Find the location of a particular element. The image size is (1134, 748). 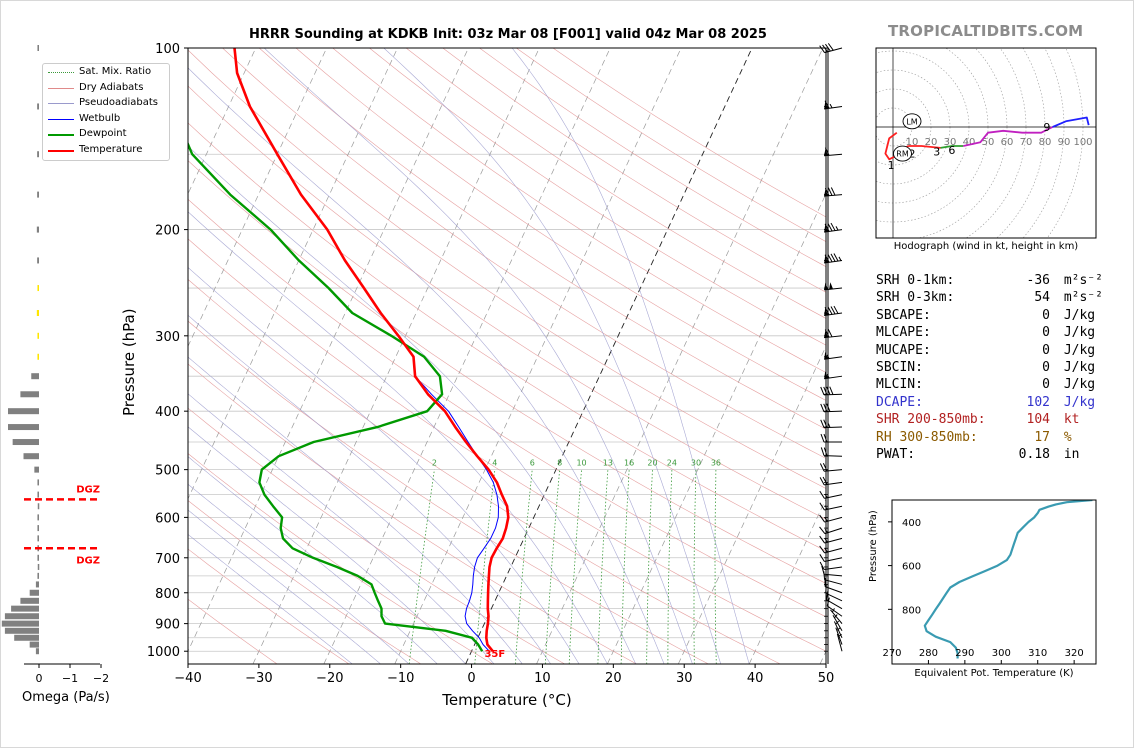

mixing-ratio-label: 10 is located at coordinates (581, 463).